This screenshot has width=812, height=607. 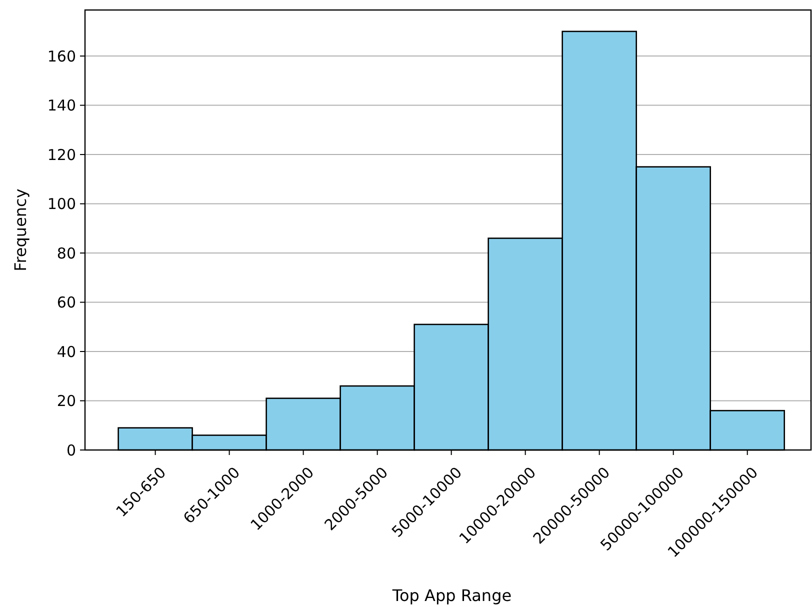 What do you see at coordinates (66, 401) in the screenshot?
I see `y-tick-label: 20` at bounding box center [66, 401].